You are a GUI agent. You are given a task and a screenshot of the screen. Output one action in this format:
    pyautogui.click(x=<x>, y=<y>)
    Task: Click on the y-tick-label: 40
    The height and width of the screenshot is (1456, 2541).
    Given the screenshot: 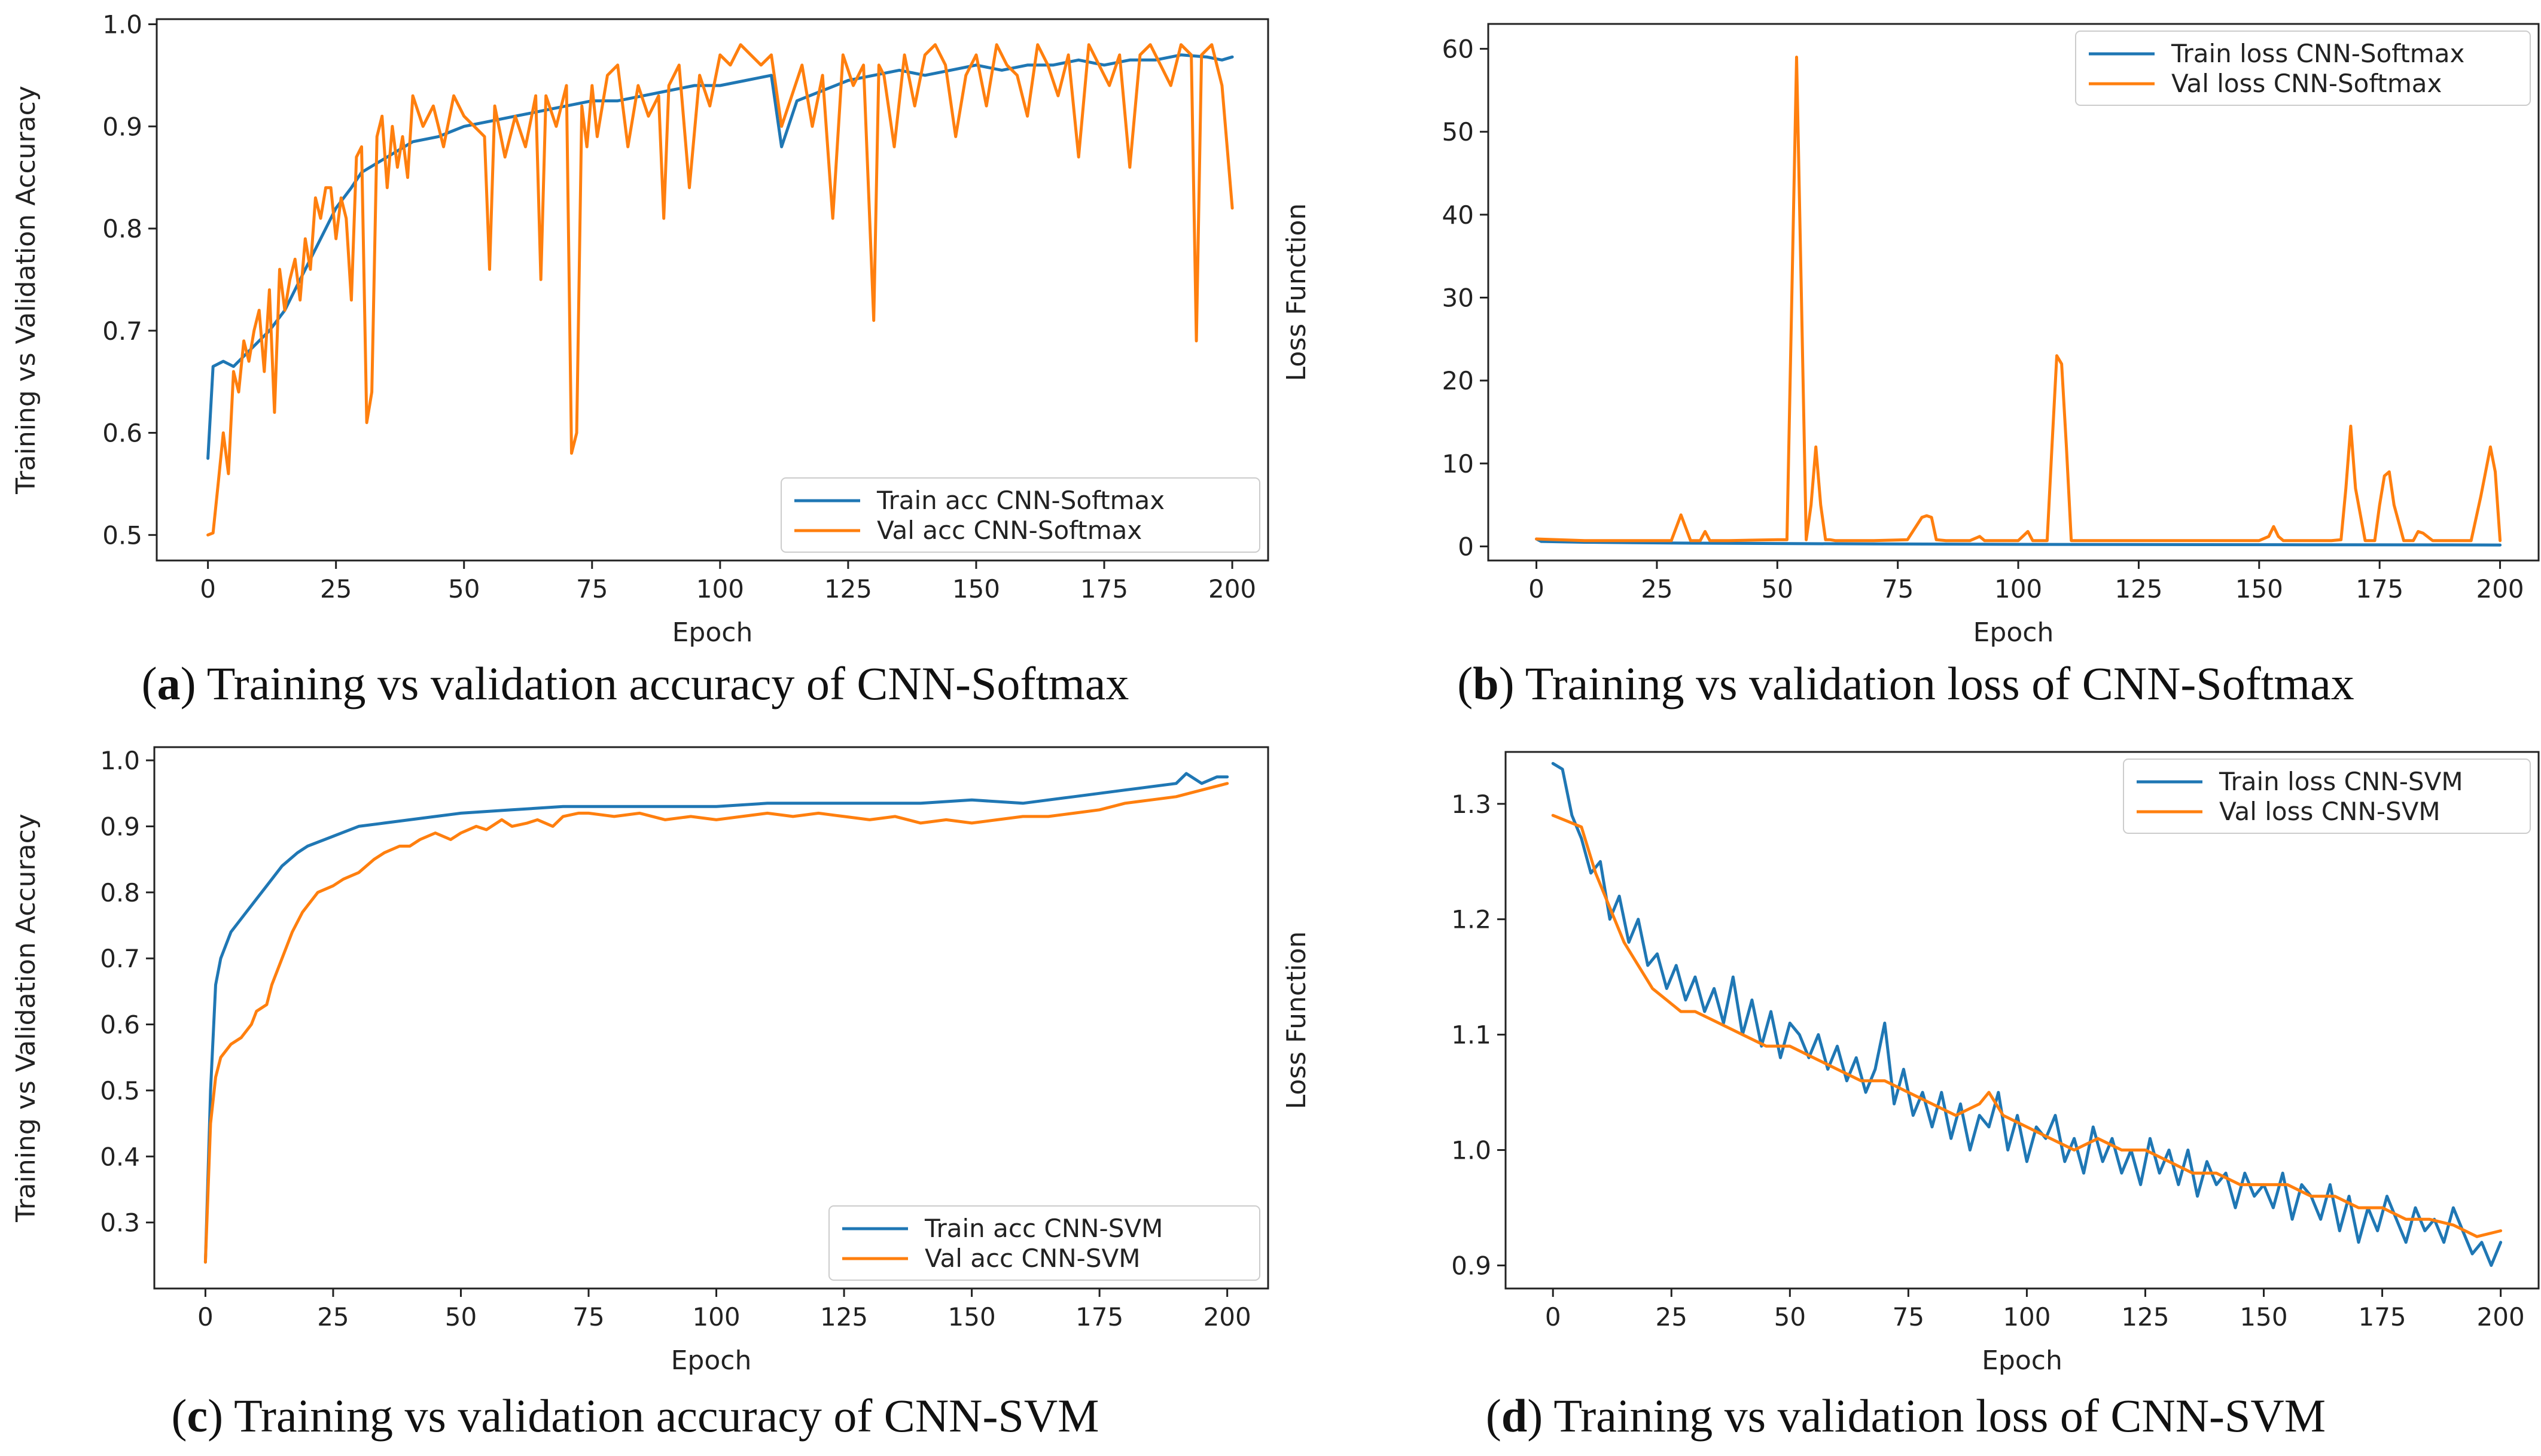 What is the action you would take?
    pyautogui.click(x=1458, y=215)
    